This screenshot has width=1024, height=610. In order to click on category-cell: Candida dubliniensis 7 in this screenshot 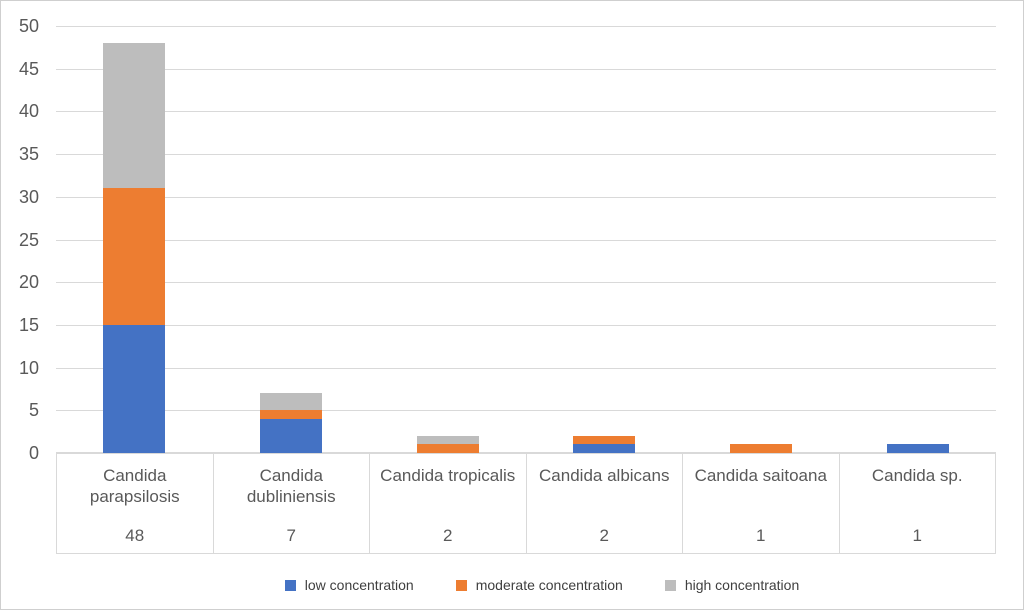, I will do `click(292, 503)`.